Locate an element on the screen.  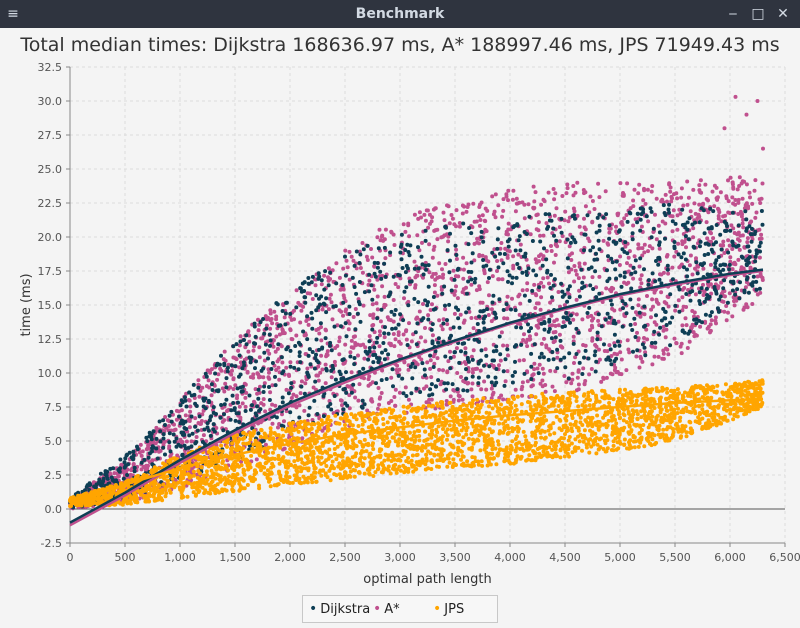
close-icon: ✕ is located at coordinates (783, 14).